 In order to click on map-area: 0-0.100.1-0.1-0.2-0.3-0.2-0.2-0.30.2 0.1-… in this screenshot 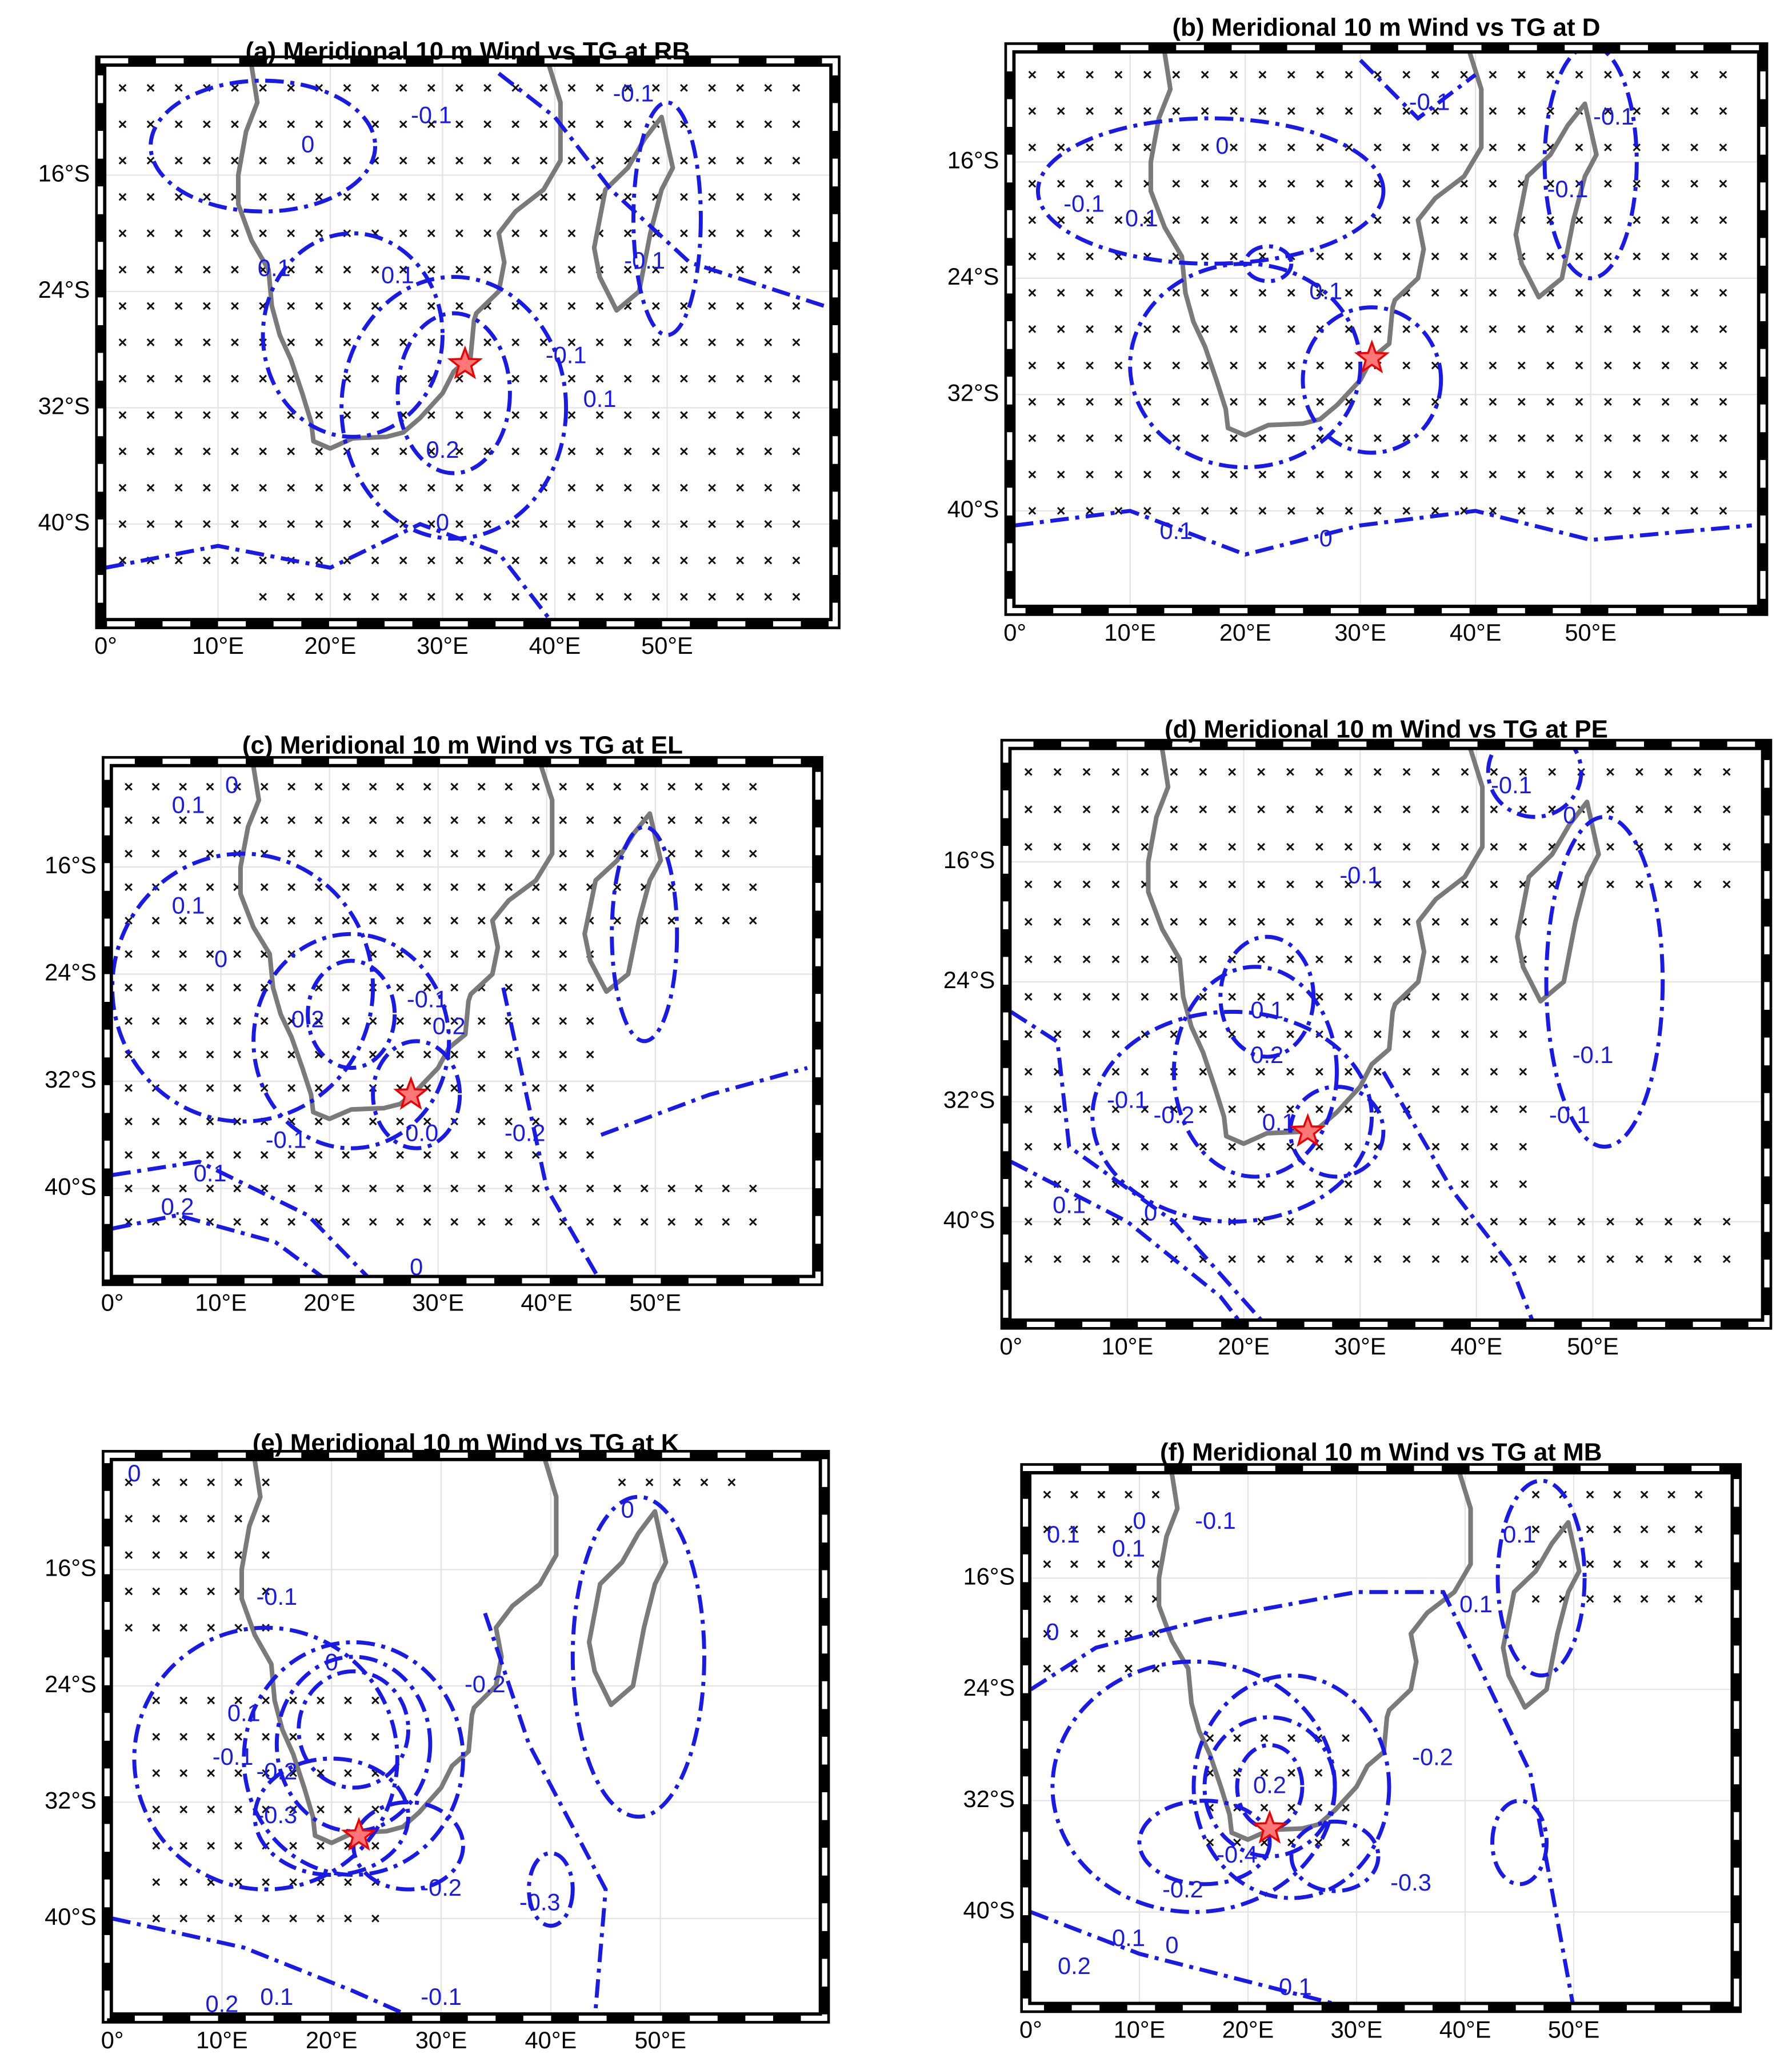, I will do `click(465, 1736)`.